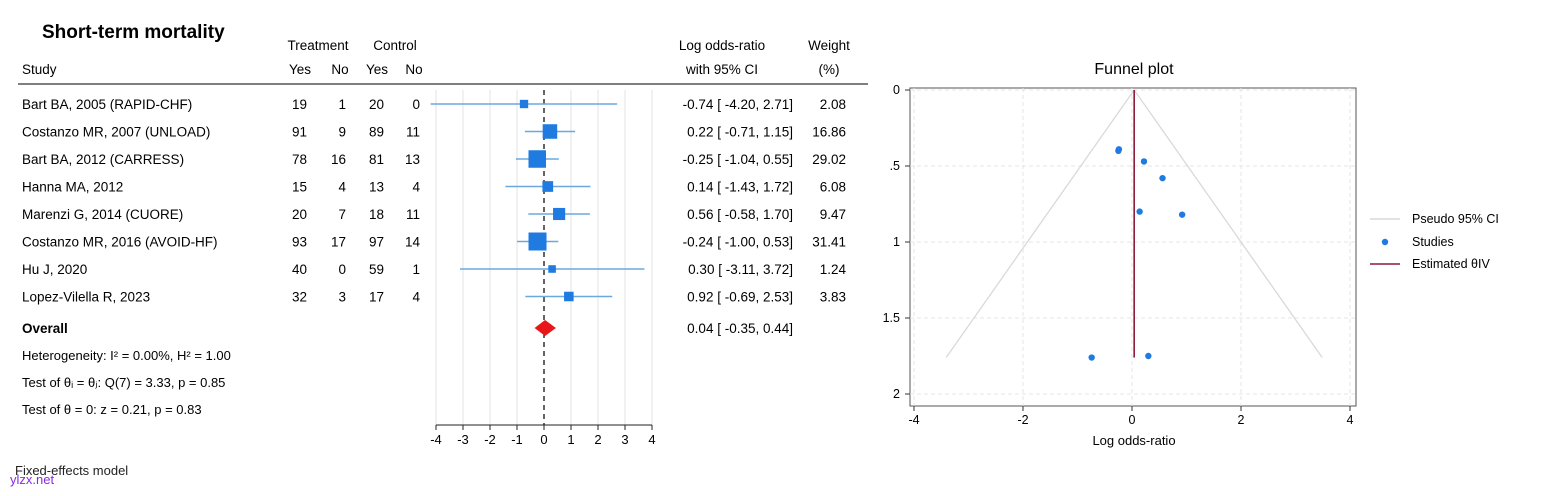  What do you see at coordinates (740, 132) in the screenshot?
I see `ci-text: 0.22 [ -0.71, 1.15]` at bounding box center [740, 132].